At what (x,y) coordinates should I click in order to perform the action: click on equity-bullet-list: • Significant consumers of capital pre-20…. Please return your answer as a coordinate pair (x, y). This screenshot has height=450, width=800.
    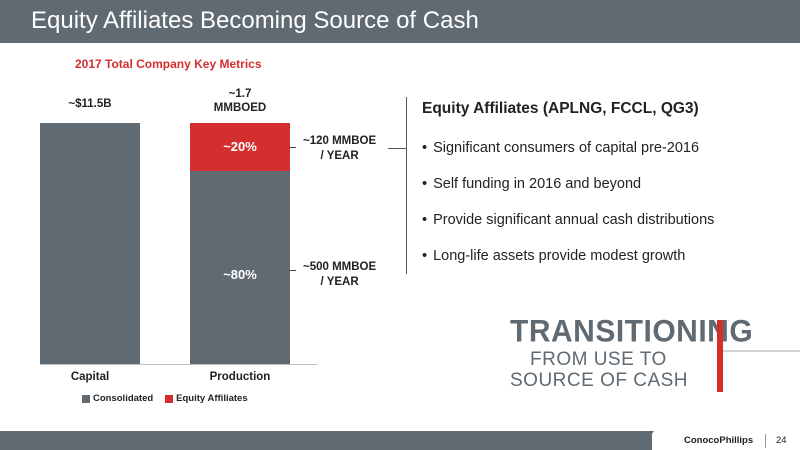
    Looking at the image, I should click on (568, 211).